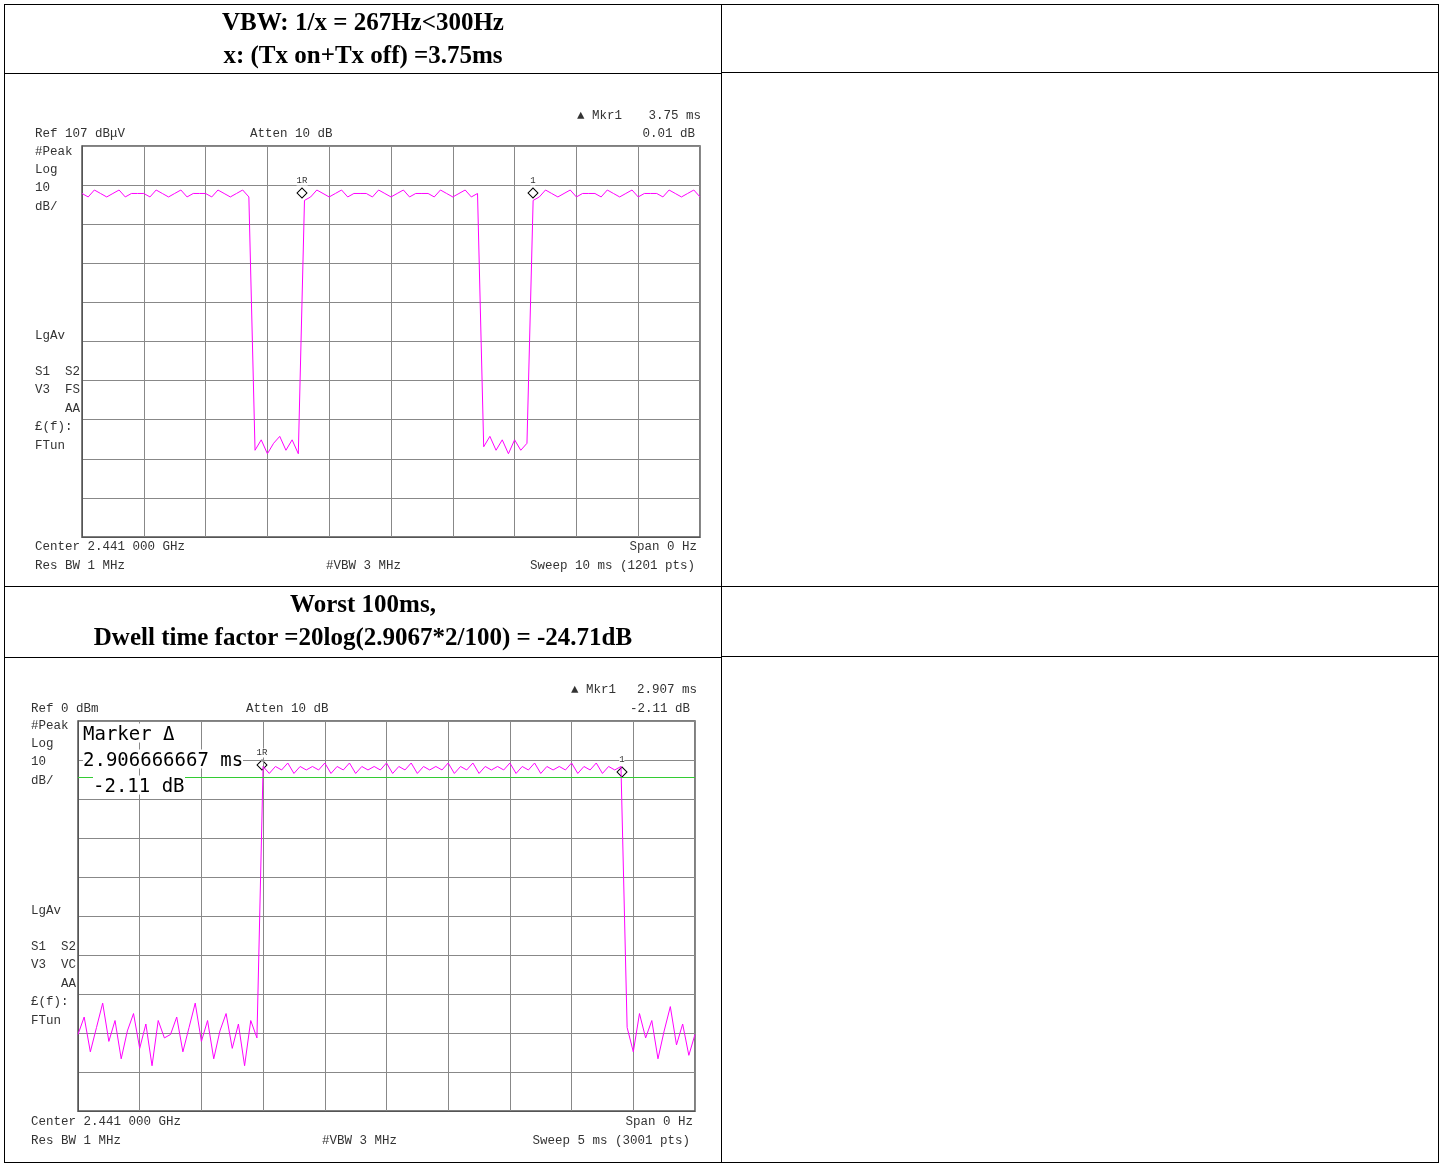  What do you see at coordinates (58, 389) in the screenshot?
I see `text: V3 FS` at bounding box center [58, 389].